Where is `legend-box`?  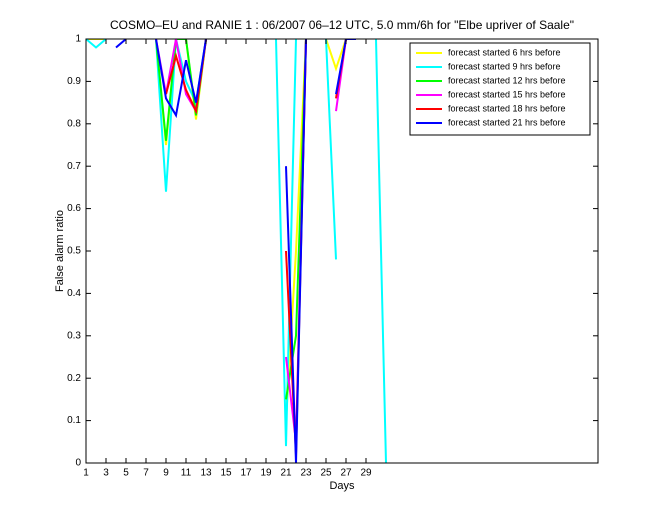 legend-box is located at coordinates (500, 89).